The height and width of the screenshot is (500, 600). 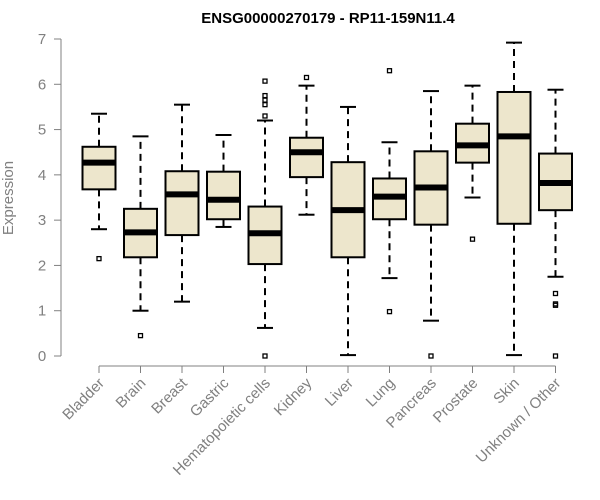 I want to click on x-tick-label: Lung, so click(x=381, y=393).